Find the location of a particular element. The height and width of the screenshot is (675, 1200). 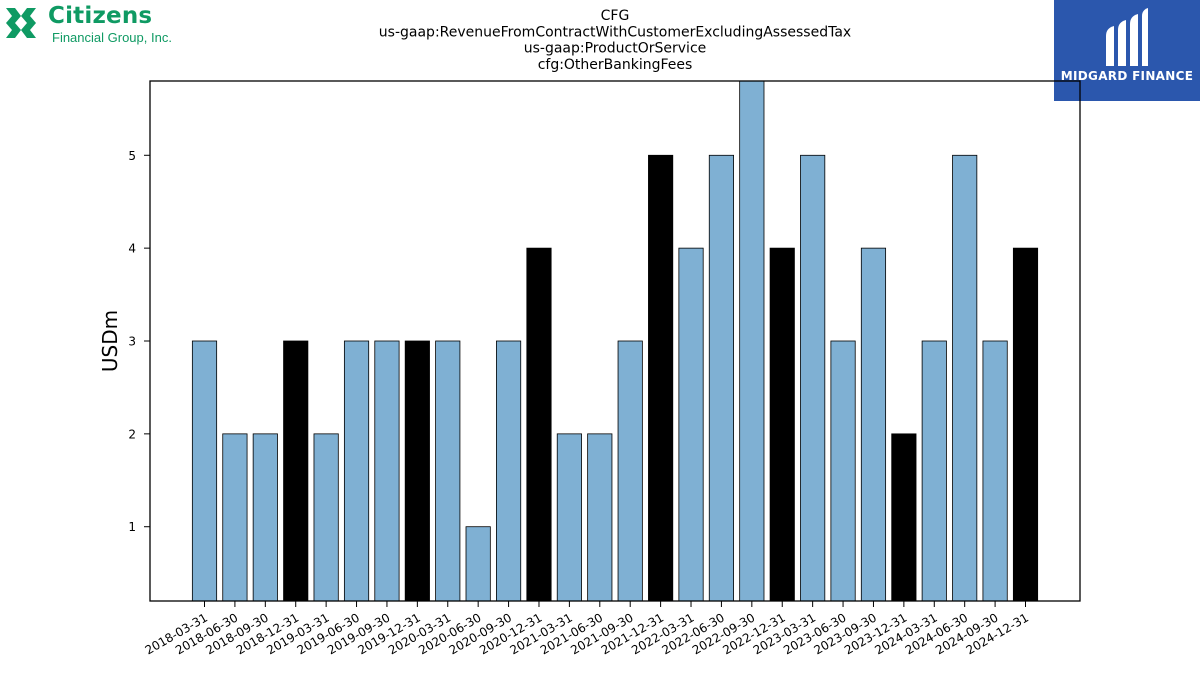

y-tick-label: 2 is located at coordinates (132, 434).